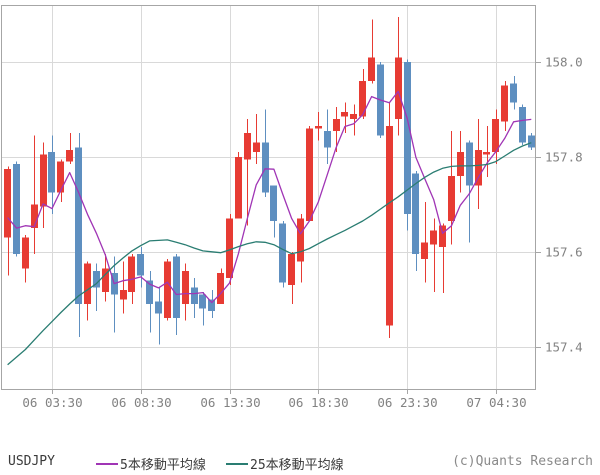  Describe the element at coordinates (237, 463) in the screenshot. I see `ma25-line-swatch` at that location.